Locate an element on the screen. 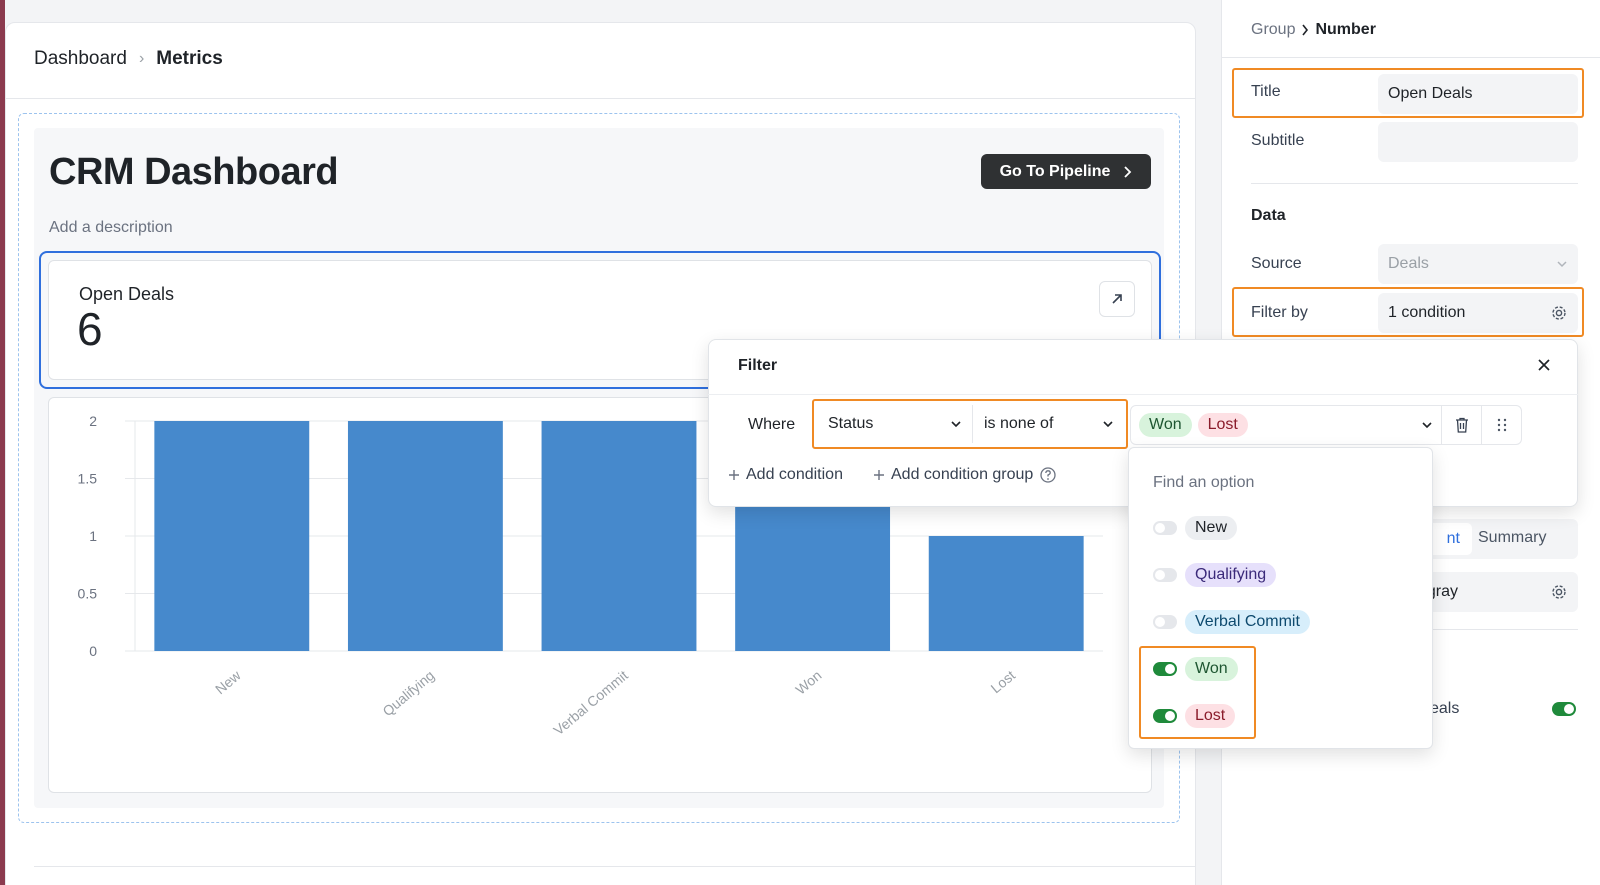 This screenshot has width=1600, height=885. close-icon is located at coordinates (1544, 365).